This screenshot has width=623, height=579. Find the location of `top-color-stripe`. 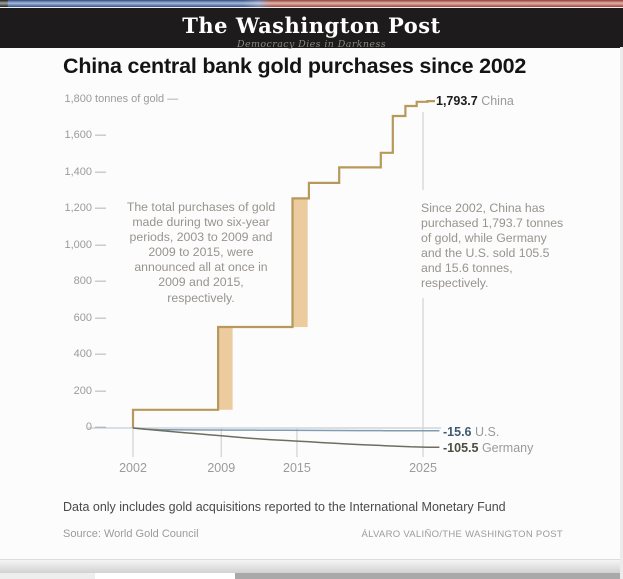

top-color-stripe is located at coordinates (311, 3).